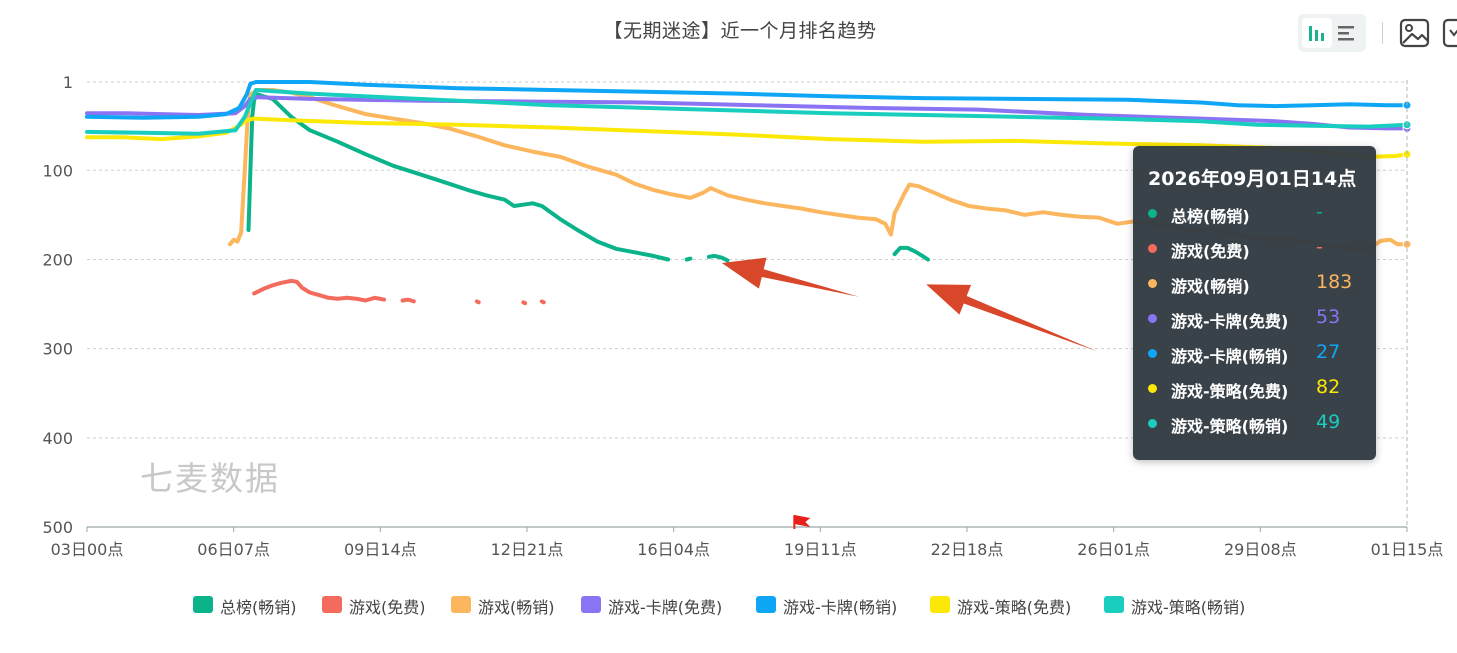 The image size is (1457, 653). I want to click on legend-label: 游戏(免费), so click(387, 607).